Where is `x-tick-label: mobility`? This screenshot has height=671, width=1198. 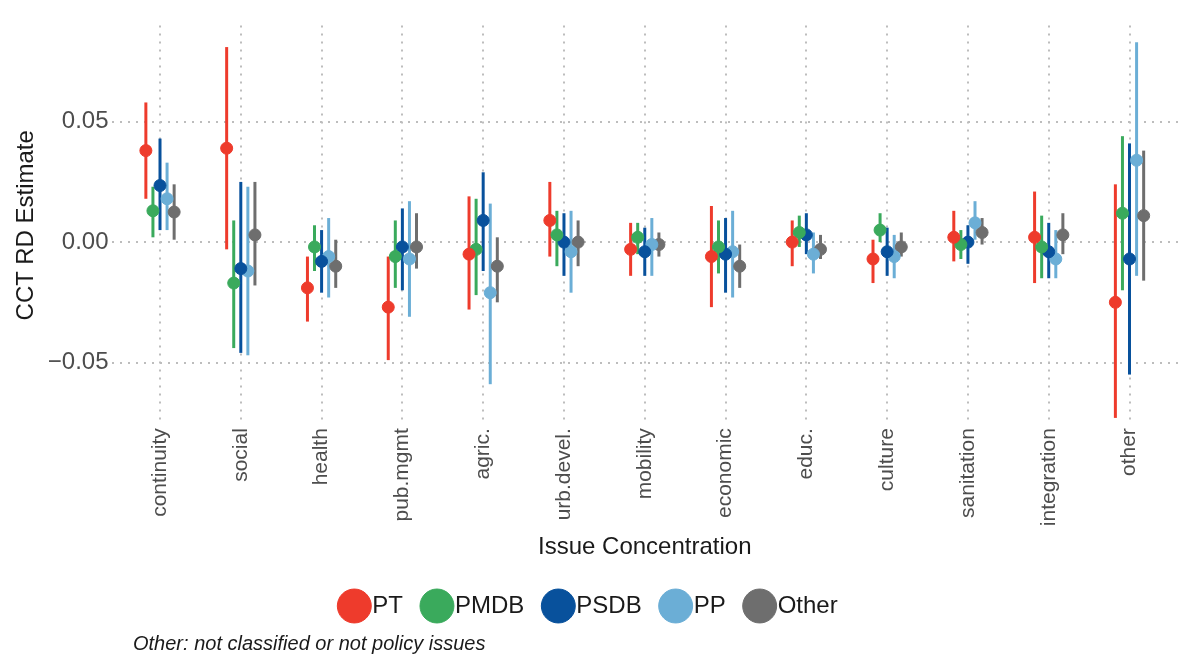
x-tick-label: mobility is located at coordinates (643, 463).